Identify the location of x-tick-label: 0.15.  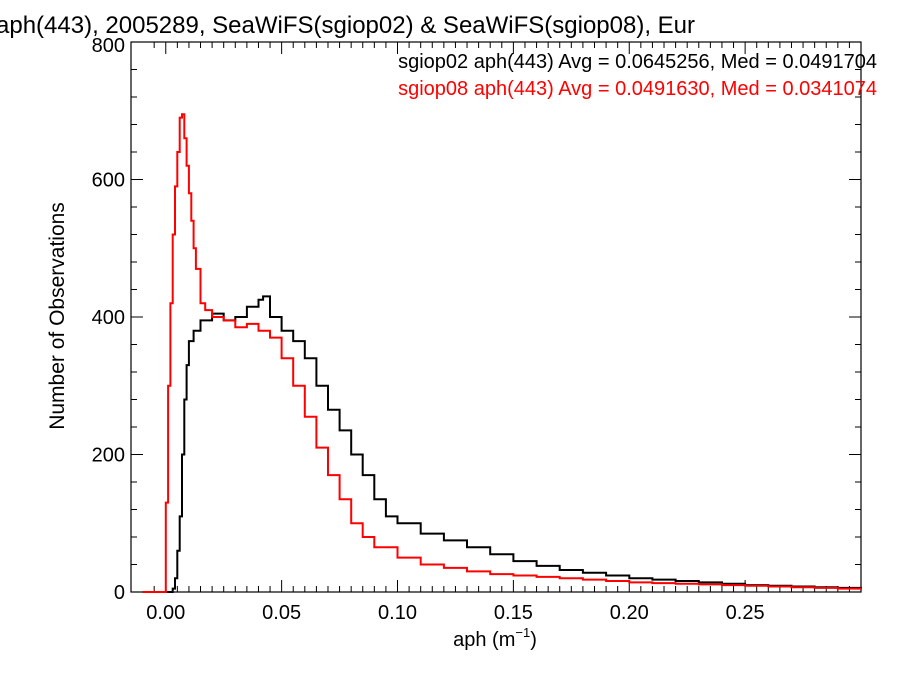
(513, 613).